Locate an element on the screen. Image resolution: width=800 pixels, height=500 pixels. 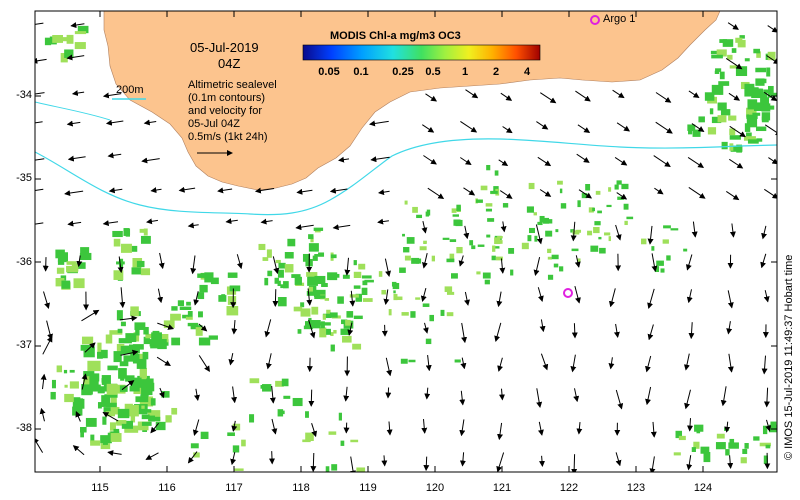
map-date: 05-Jul-2019 is located at coordinates (224, 47).